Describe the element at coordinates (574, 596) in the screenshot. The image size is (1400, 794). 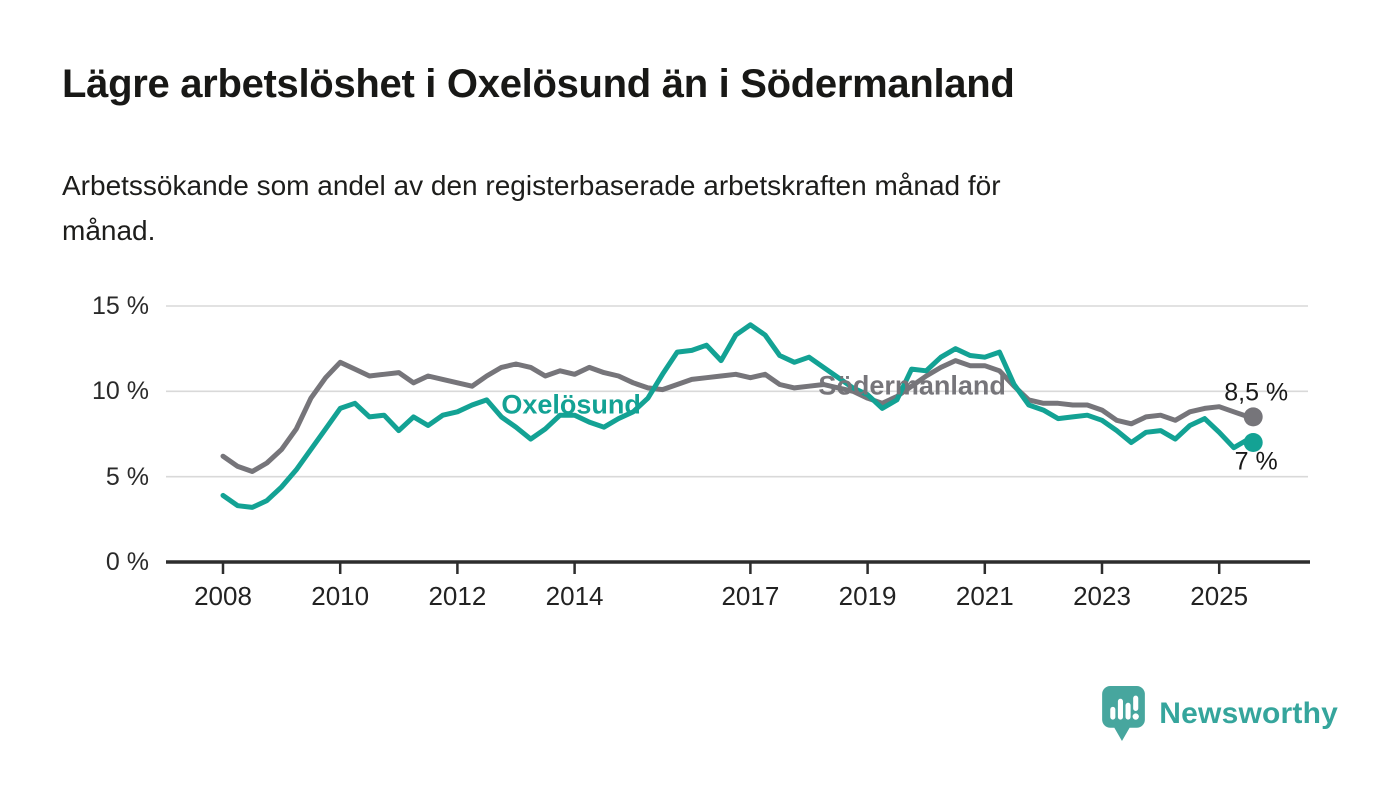
I see `x-axis-tick-label: 2014` at that location.